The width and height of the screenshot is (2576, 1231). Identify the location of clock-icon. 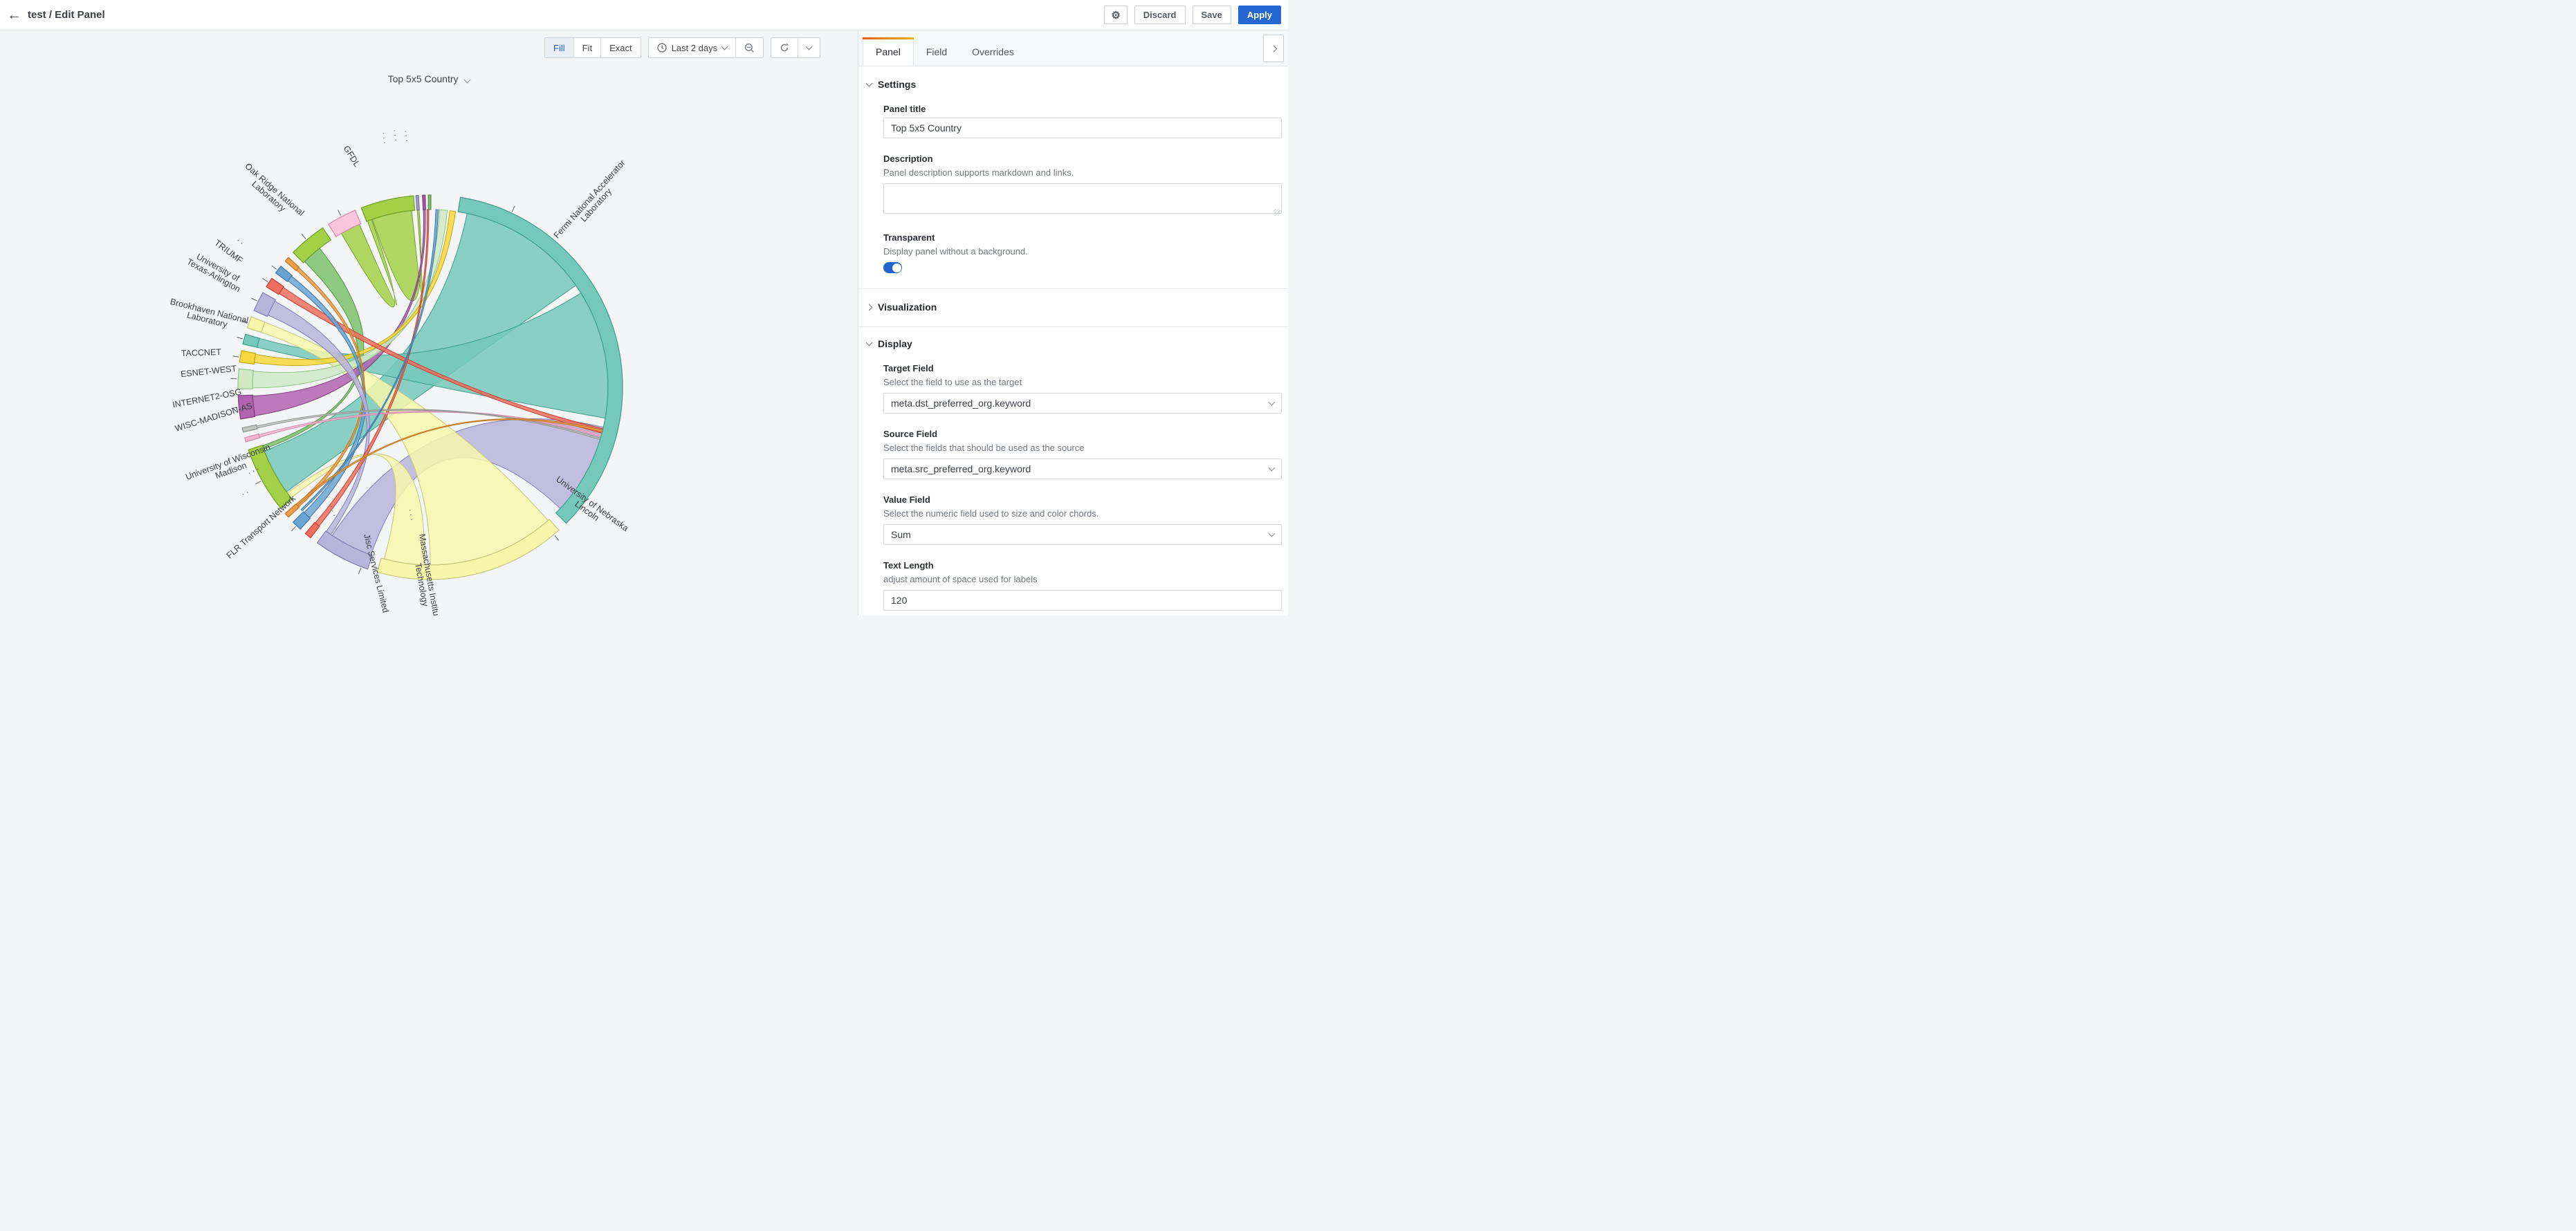
(661, 48).